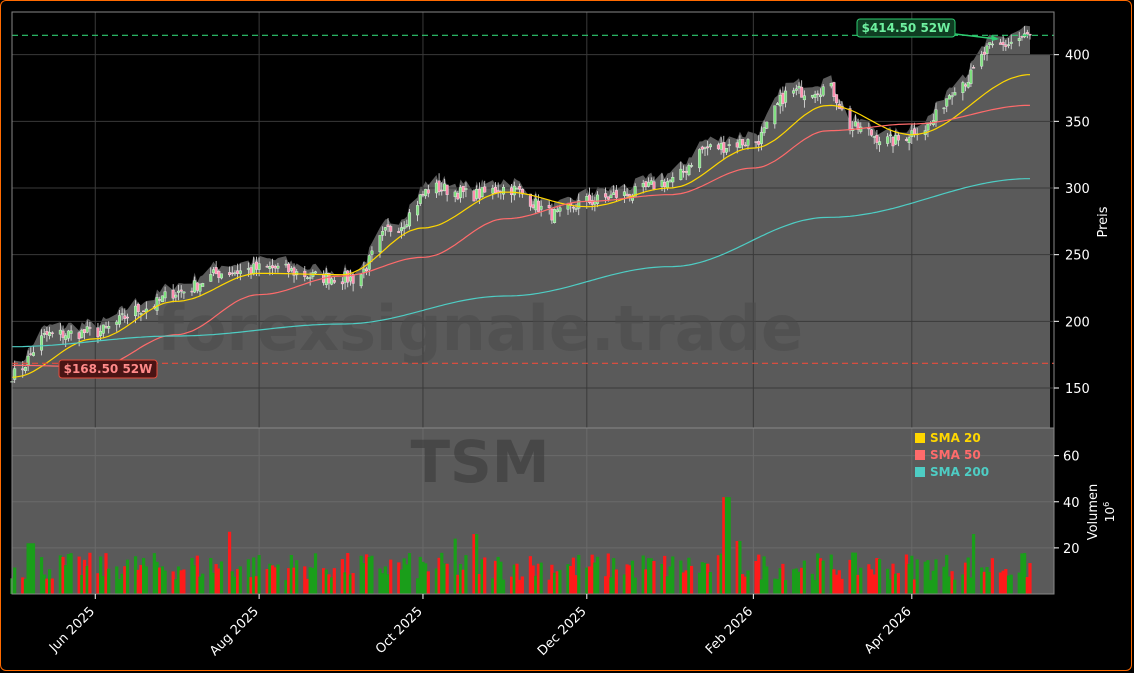  I want to click on x-tick-label: Feb 2026, so click(729, 630).